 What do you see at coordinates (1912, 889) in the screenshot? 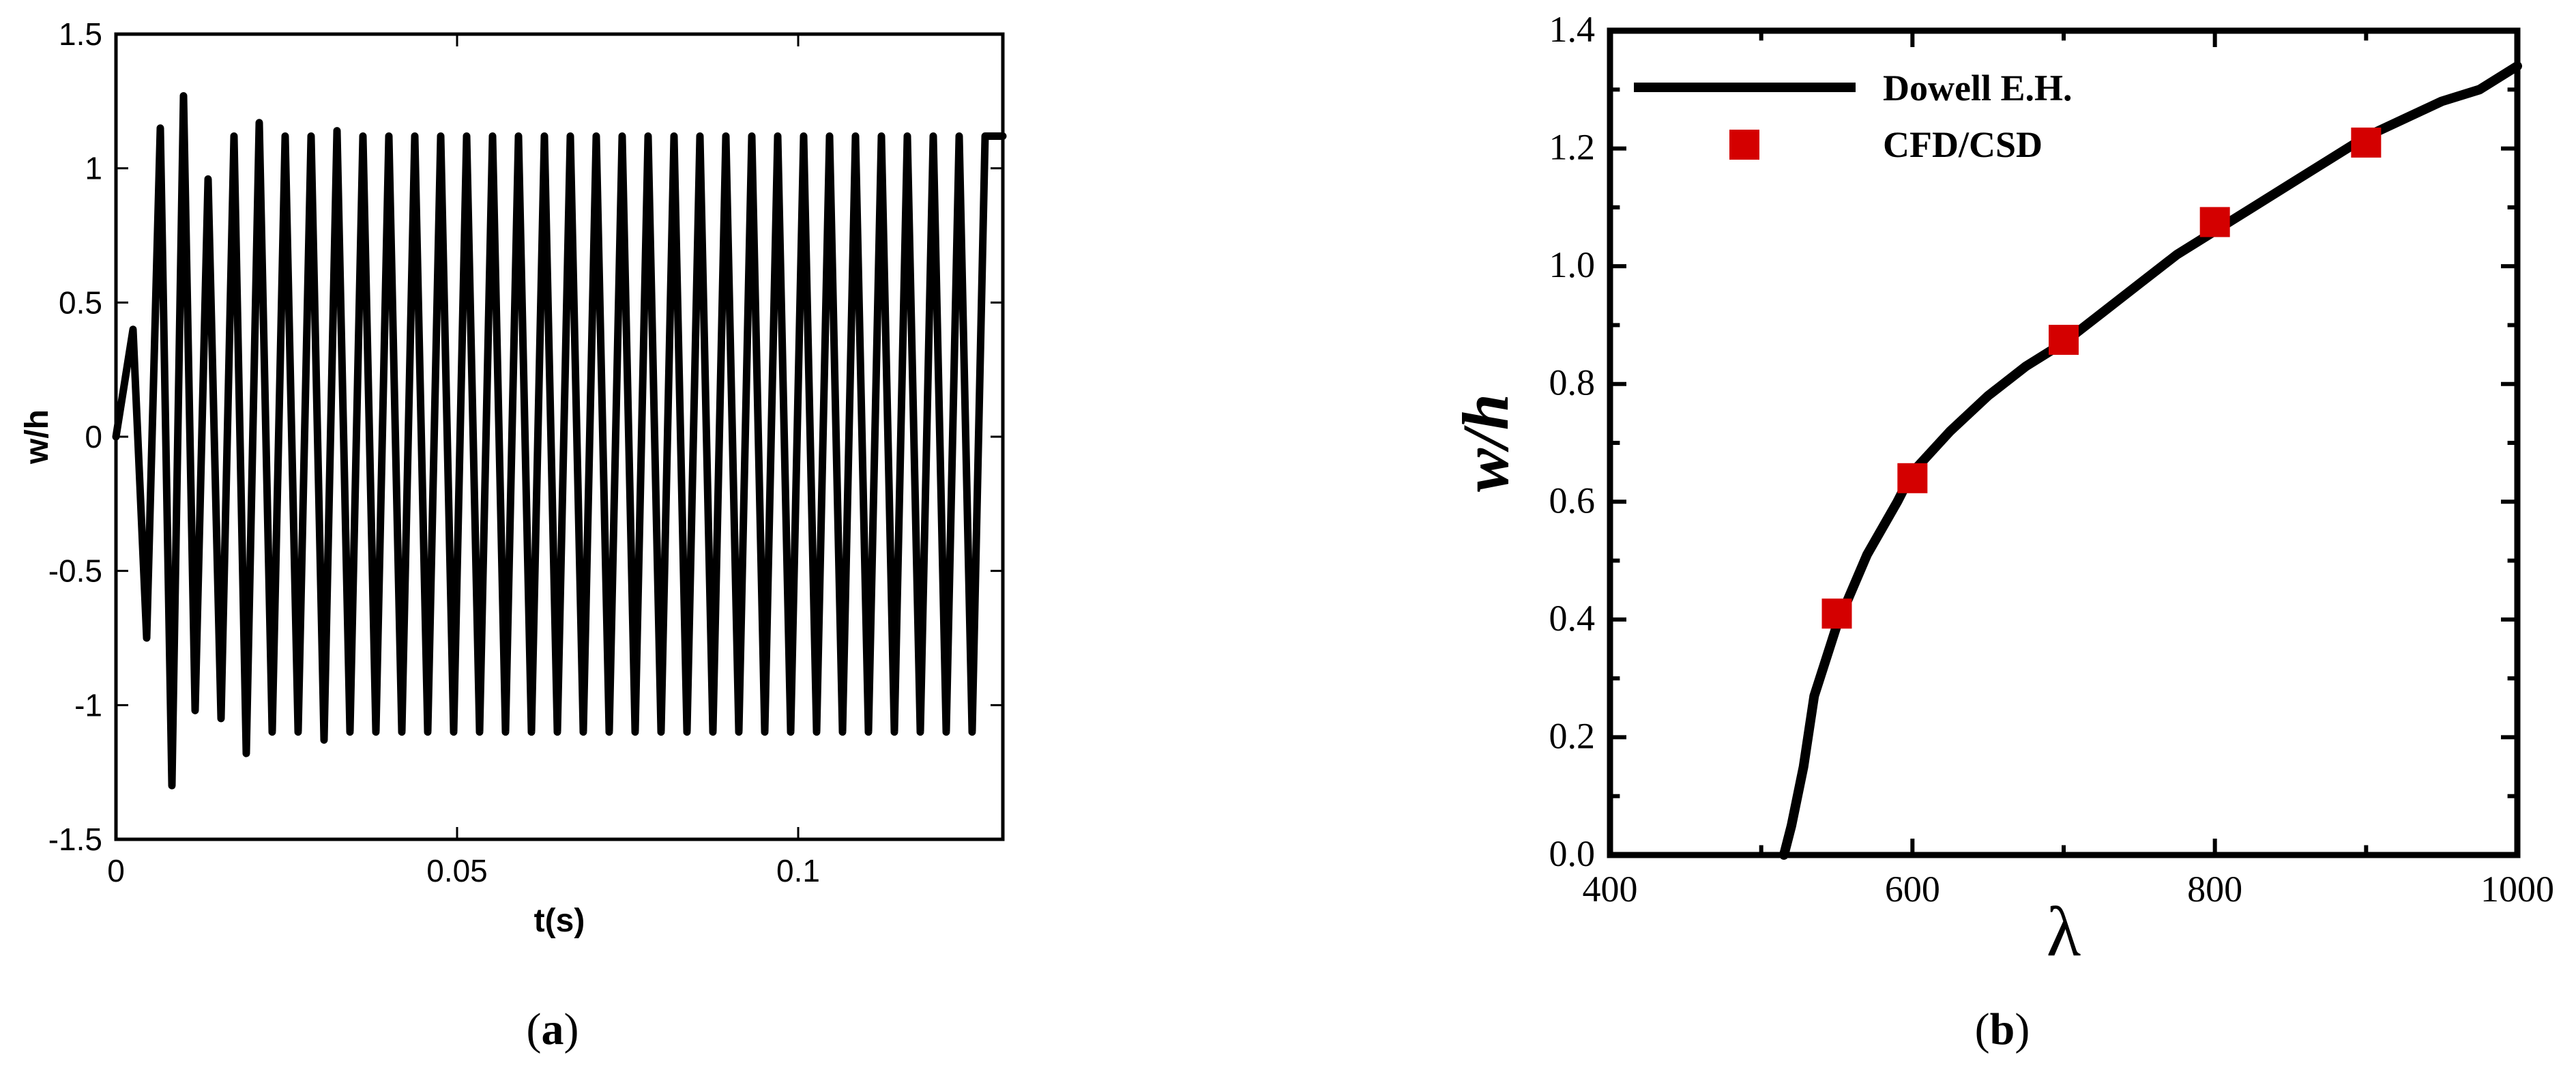
I see `x-tick-label: 600` at bounding box center [1912, 889].